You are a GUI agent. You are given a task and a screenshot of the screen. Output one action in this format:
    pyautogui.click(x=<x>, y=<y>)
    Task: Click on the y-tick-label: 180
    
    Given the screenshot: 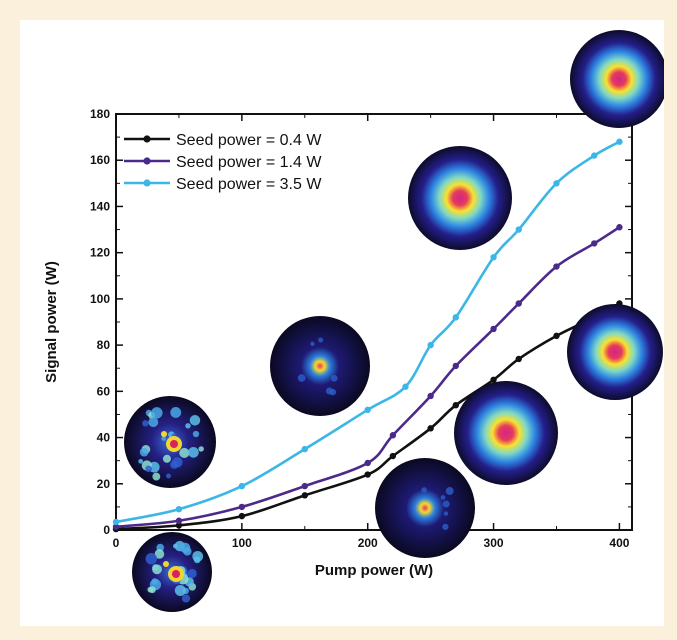 What is the action you would take?
    pyautogui.click(x=100, y=114)
    